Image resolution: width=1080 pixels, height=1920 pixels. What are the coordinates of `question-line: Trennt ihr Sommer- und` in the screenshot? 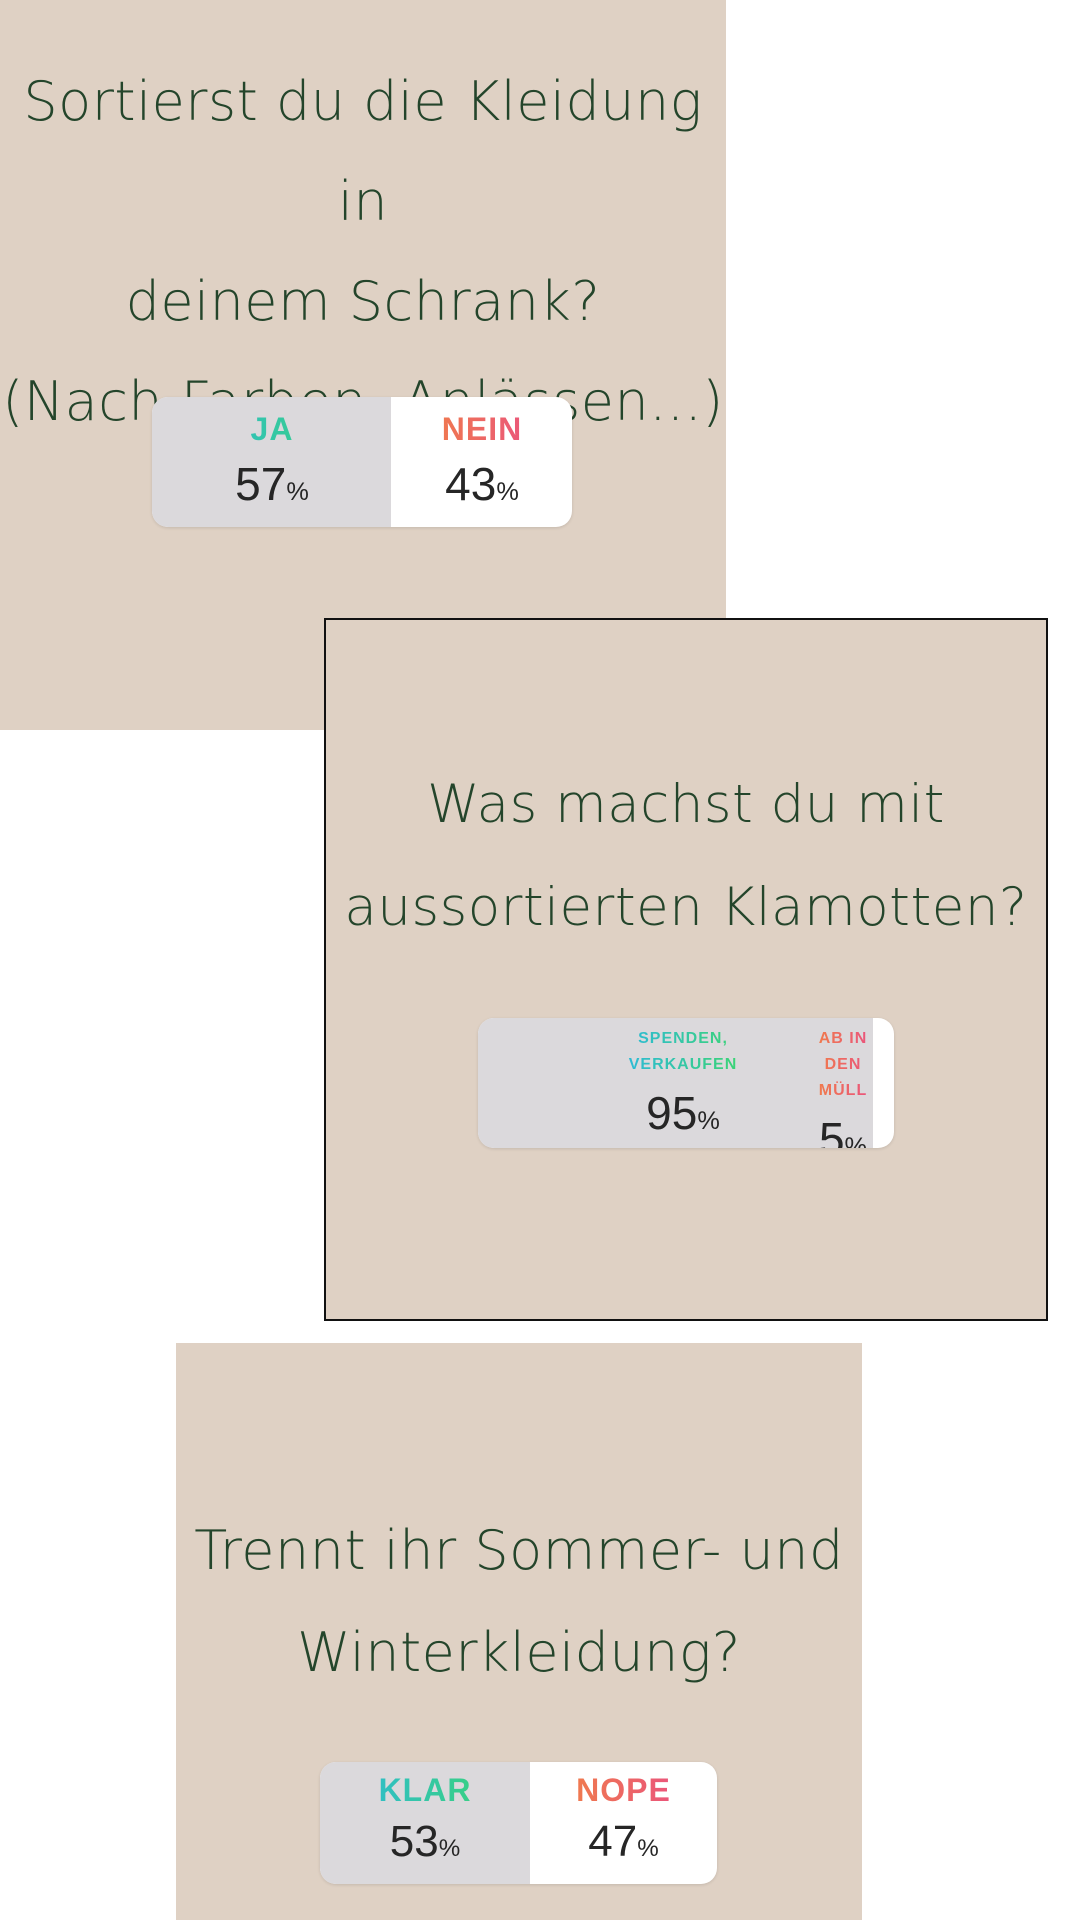 It's located at (519, 1550).